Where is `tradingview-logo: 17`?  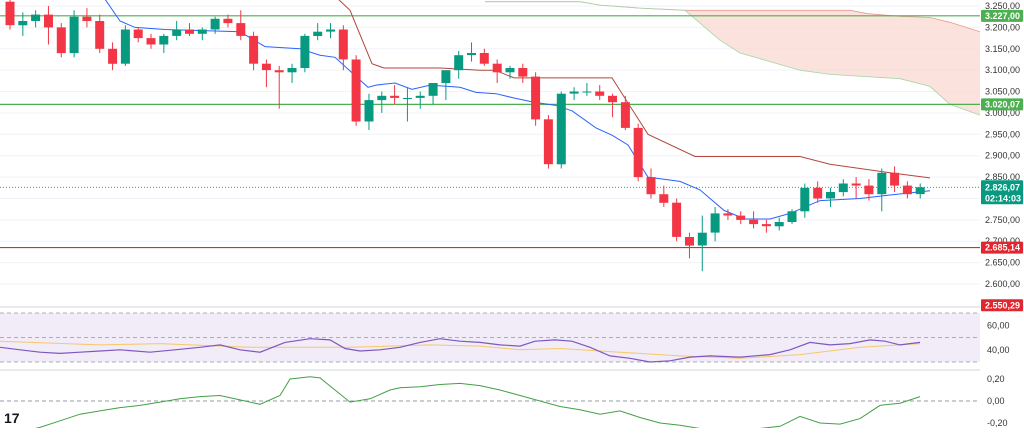 tradingview-logo: 17 is located at coordinates (12, 418).